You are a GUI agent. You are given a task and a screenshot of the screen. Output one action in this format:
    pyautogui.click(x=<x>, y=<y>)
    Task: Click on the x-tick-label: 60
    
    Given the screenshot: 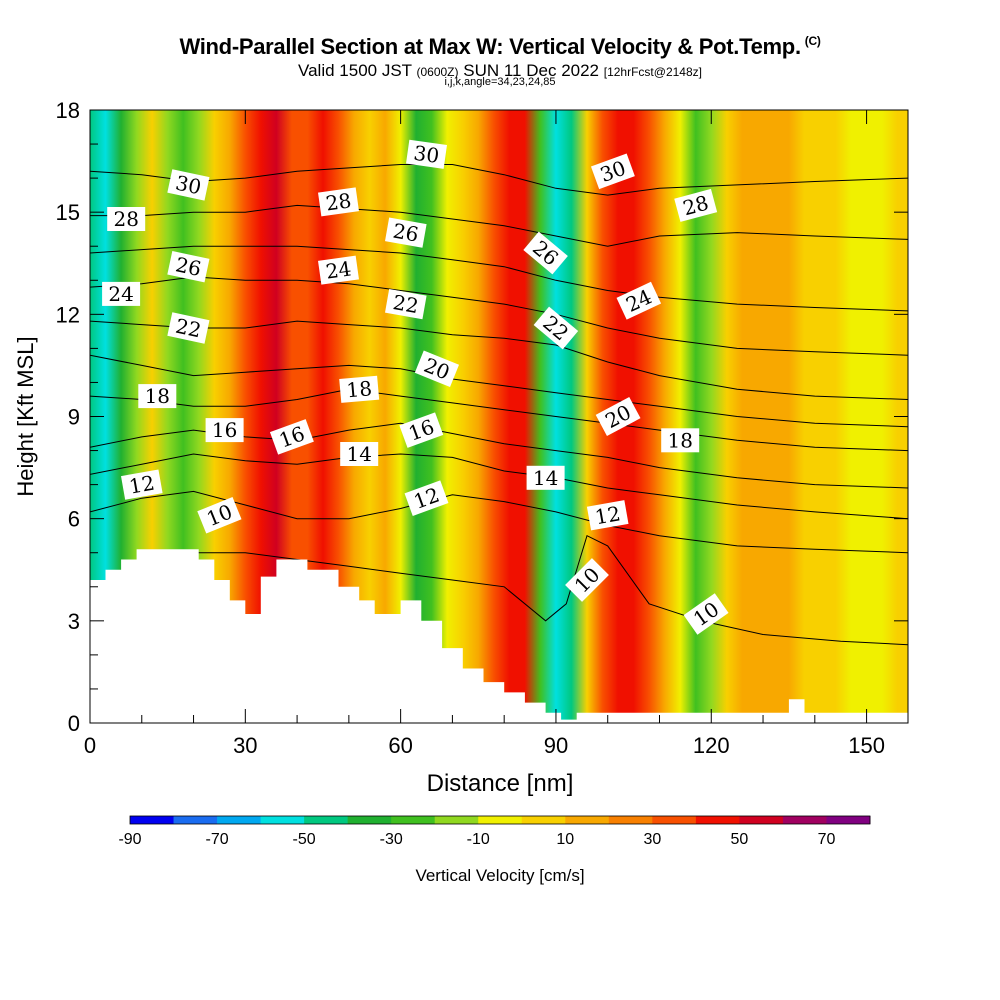 What is the action you would take?
    pyautogui.click(x=400, y=745)
    